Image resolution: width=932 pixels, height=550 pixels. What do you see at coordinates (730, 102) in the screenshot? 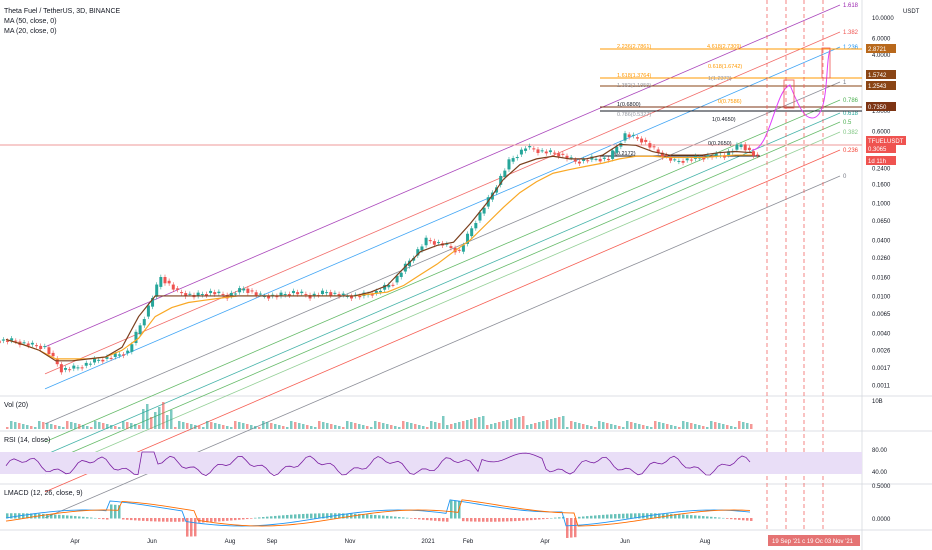
I see `fib-extension-label: 0(0.7586)` at bounding box center [730, 102].